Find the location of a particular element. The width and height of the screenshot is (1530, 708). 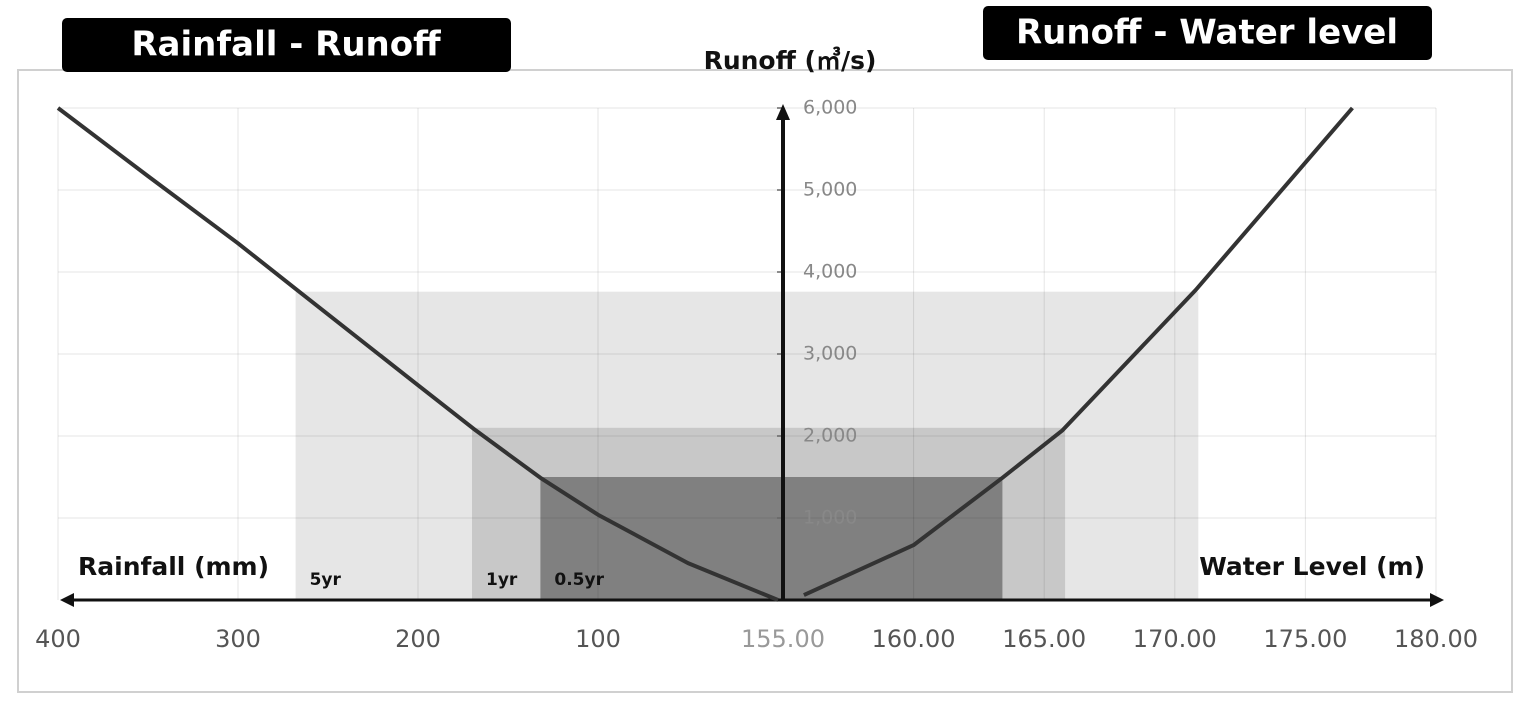

y-axis-label: Runoff (㎥/s) is located at coordinates (790, 60).